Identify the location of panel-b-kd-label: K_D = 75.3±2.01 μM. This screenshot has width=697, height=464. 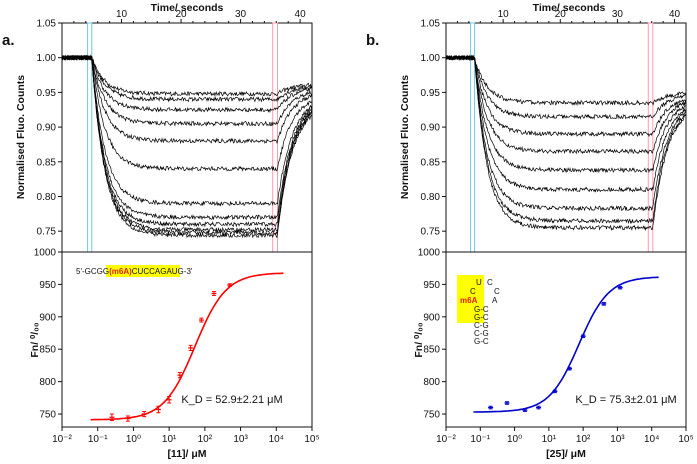
(625, 400).